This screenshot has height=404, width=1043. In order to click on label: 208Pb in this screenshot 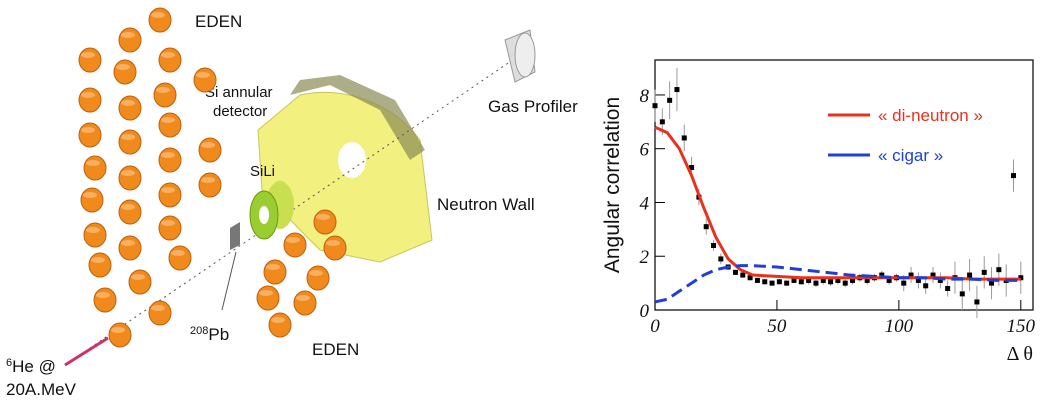, I will do `click(209, 334)`.